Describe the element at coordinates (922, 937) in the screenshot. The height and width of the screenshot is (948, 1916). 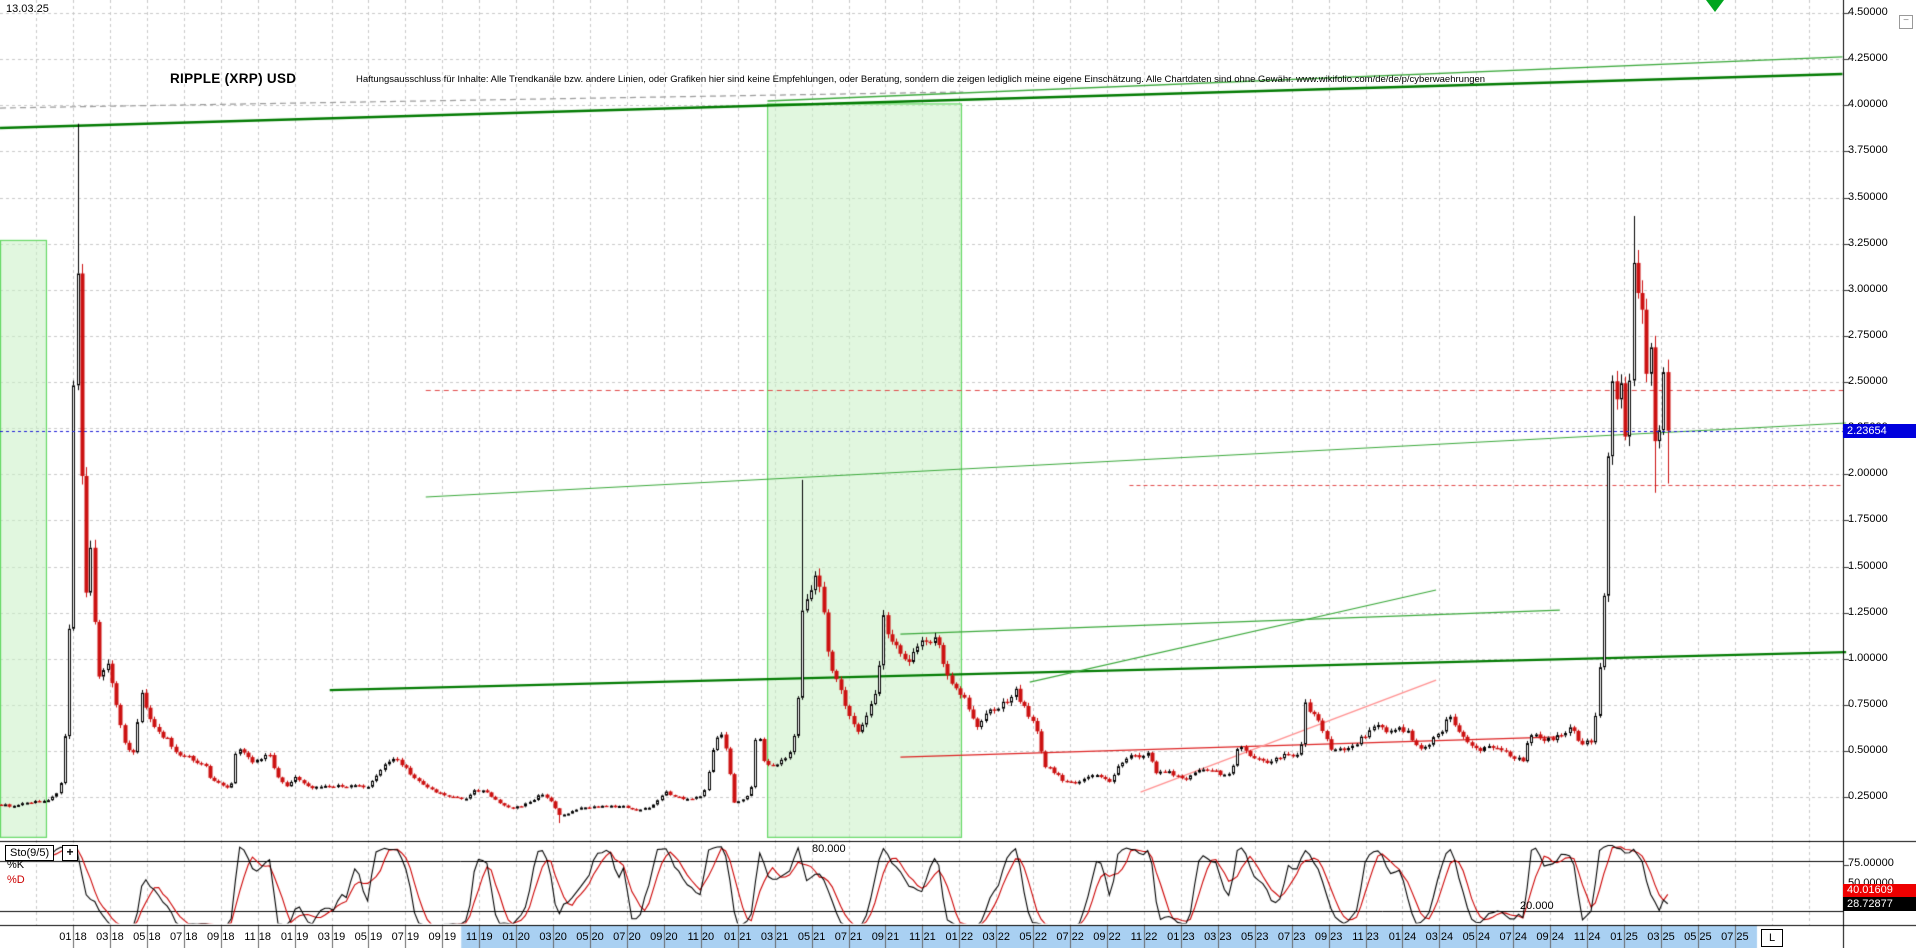
I see `time-axis-label: 11 21` at that location.